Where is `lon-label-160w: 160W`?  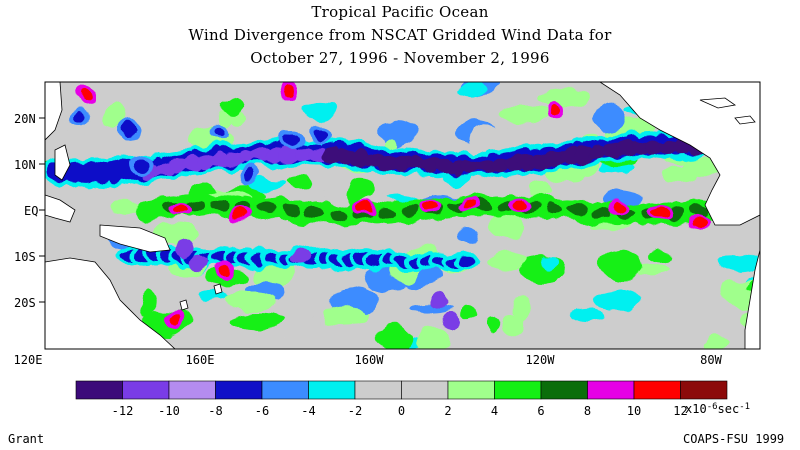 lon-label-160w: 160W is located at coordinates (369, 360).